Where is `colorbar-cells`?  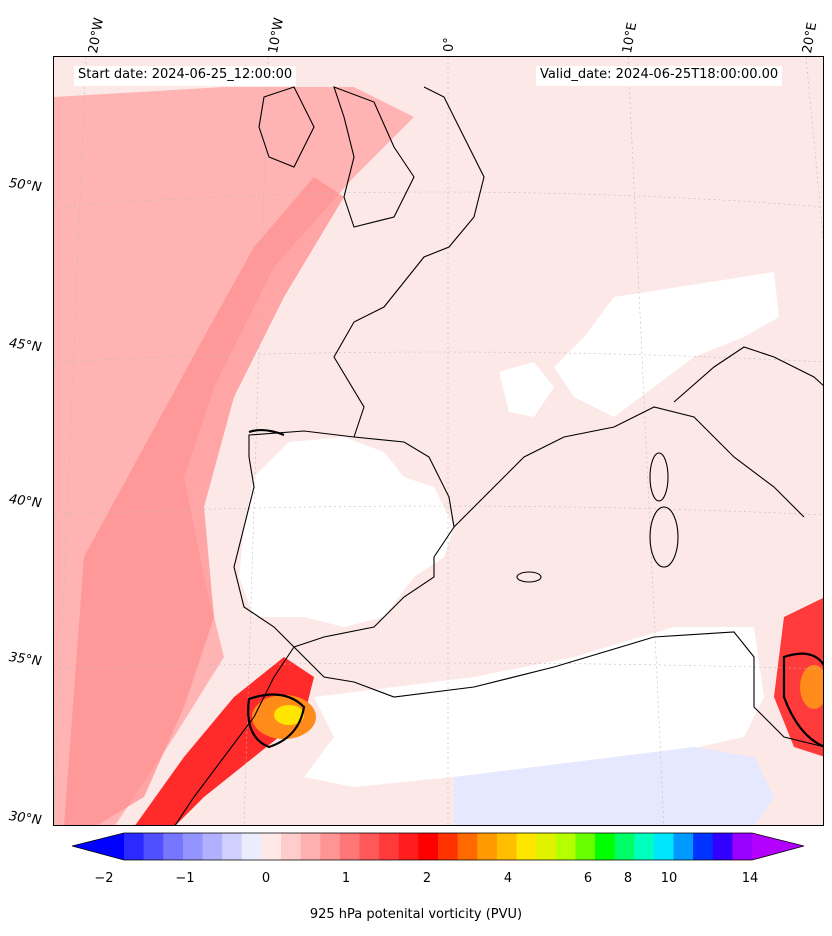 colorbar-cells is located at coordinates (438, 846).